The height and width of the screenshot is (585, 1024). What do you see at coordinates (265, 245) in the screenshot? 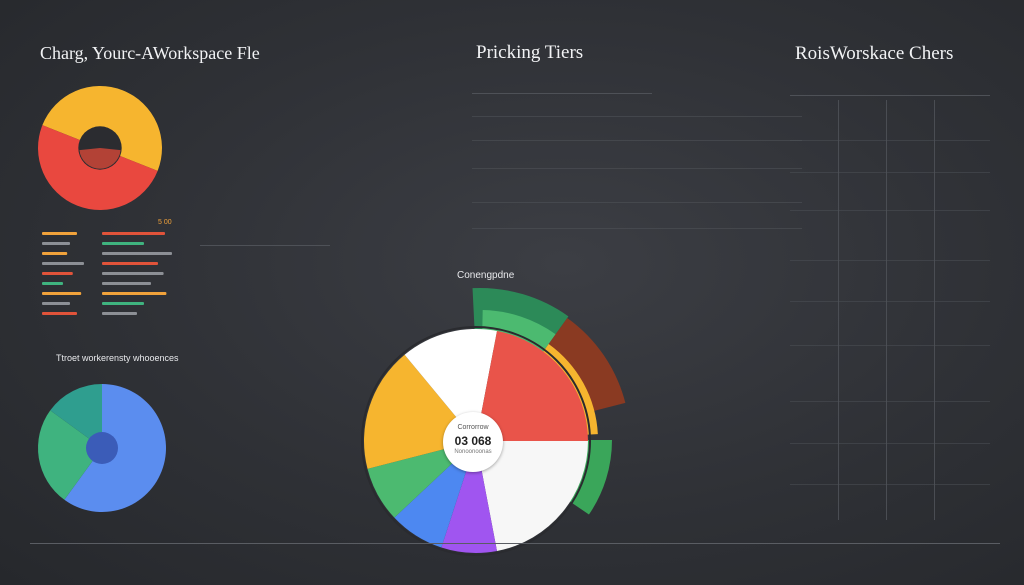
I see `divider` at bounding box center [265, 245].